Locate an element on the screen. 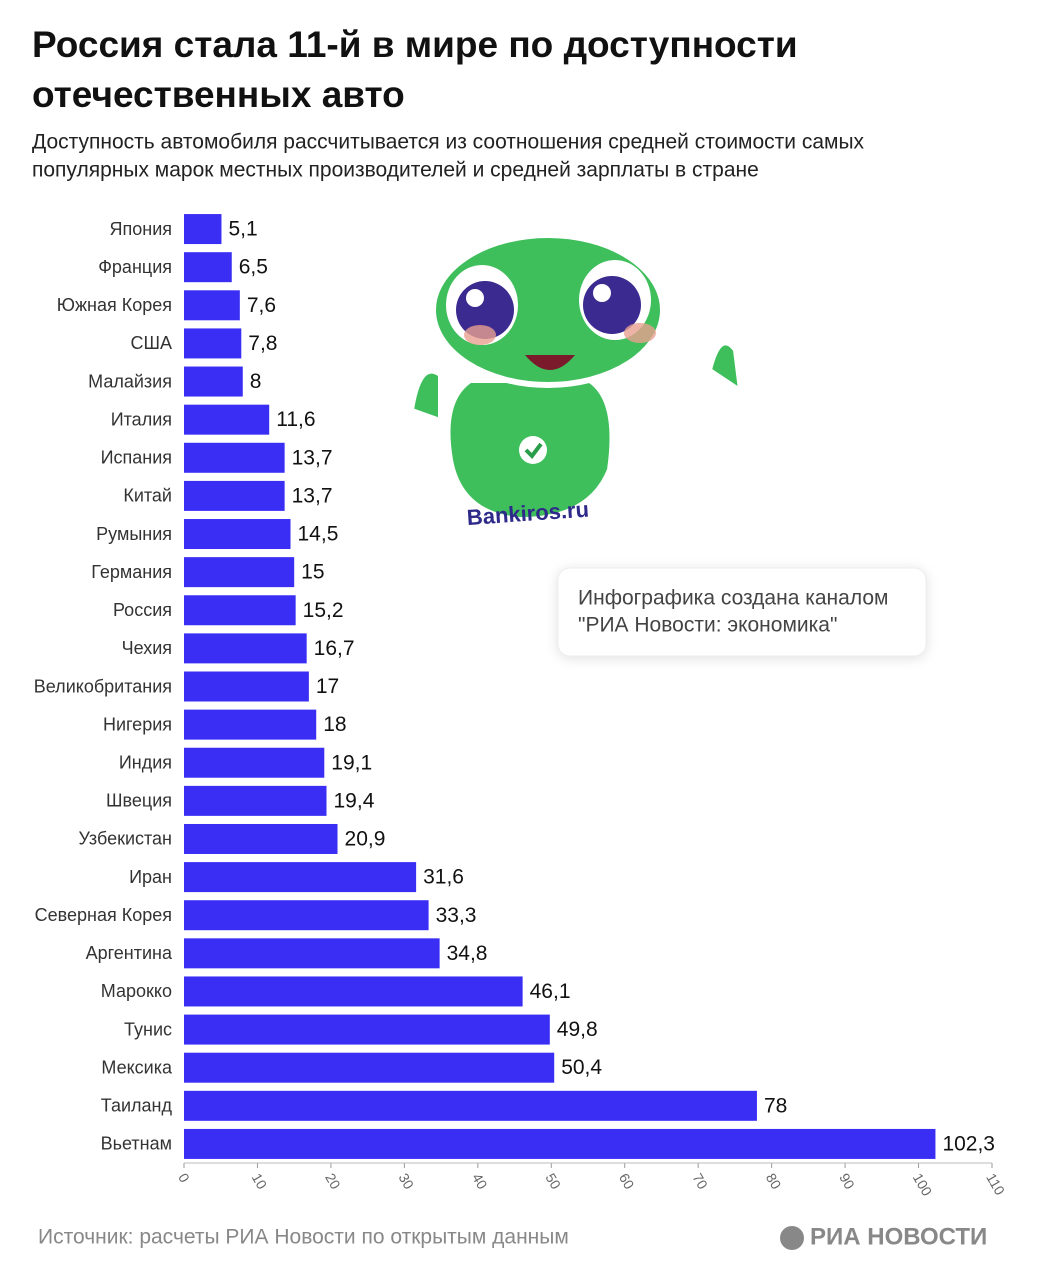 The width and height of the screenshot is (1040, 1285). value-label: 50,4 is located at coordinates (581, 1067).